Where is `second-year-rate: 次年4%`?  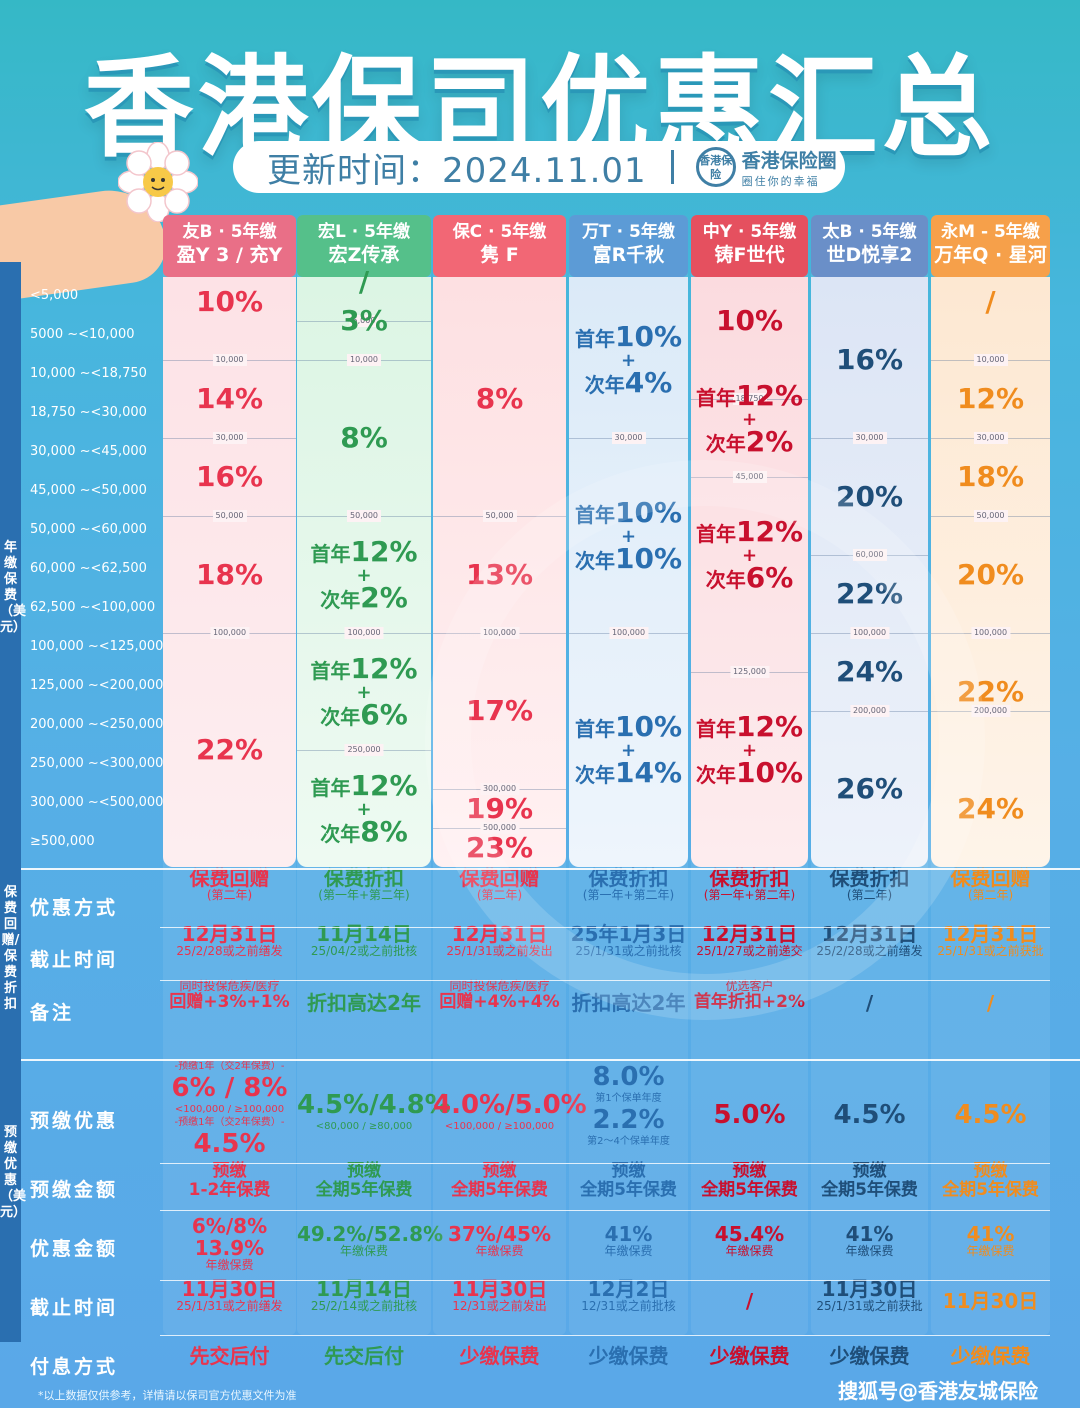 second-year-rate: 次年4% is located at coordinates (628, 382).